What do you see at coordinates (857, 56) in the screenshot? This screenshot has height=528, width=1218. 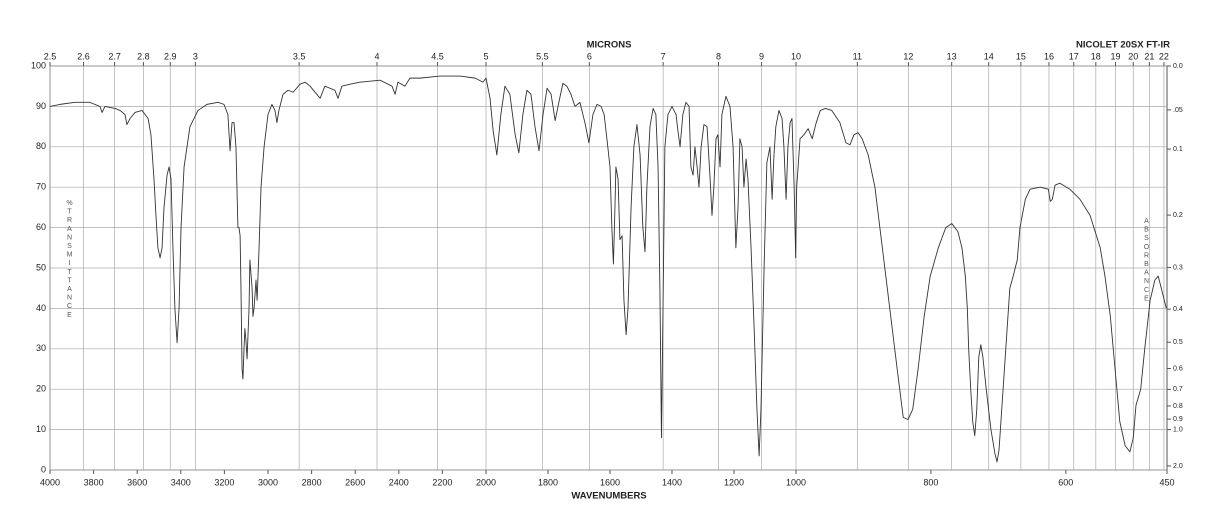 I see `x2-tick-label: 11` at bounding box center [857, 56].